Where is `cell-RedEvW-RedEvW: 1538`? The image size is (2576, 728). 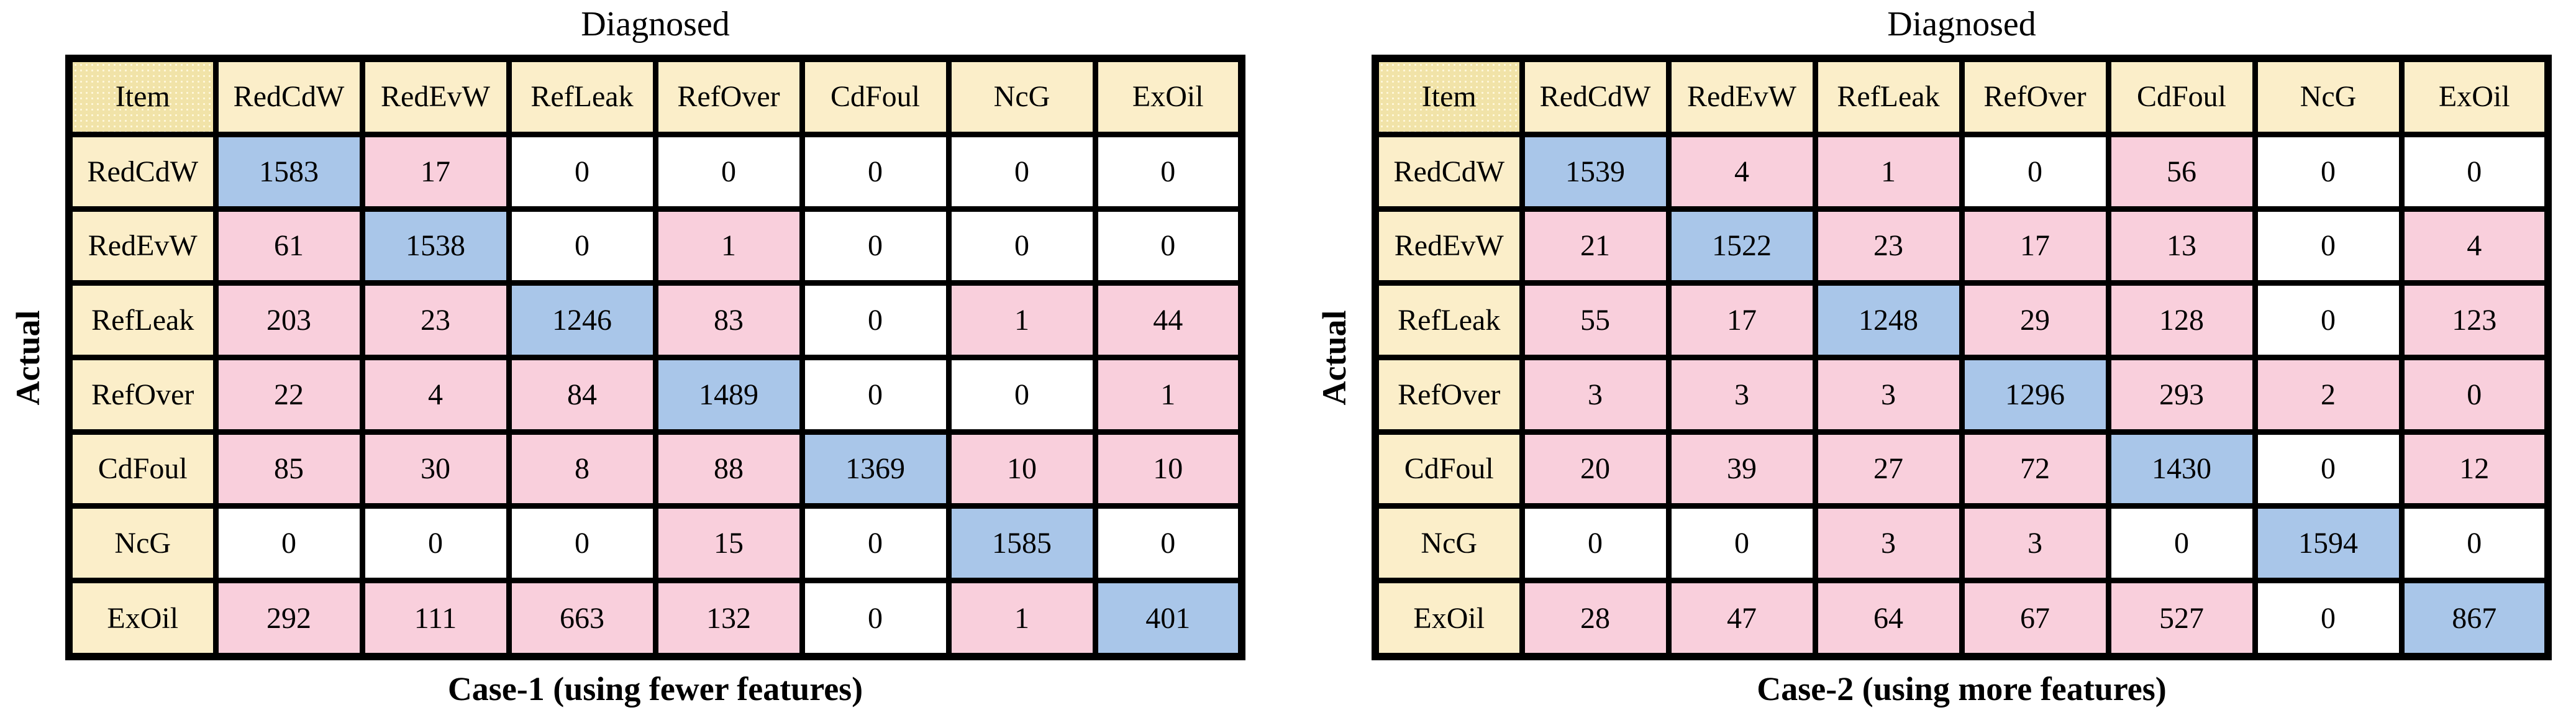 cell-RedEvW-RedEvW: 1538 is located at coordinates (435, 246).